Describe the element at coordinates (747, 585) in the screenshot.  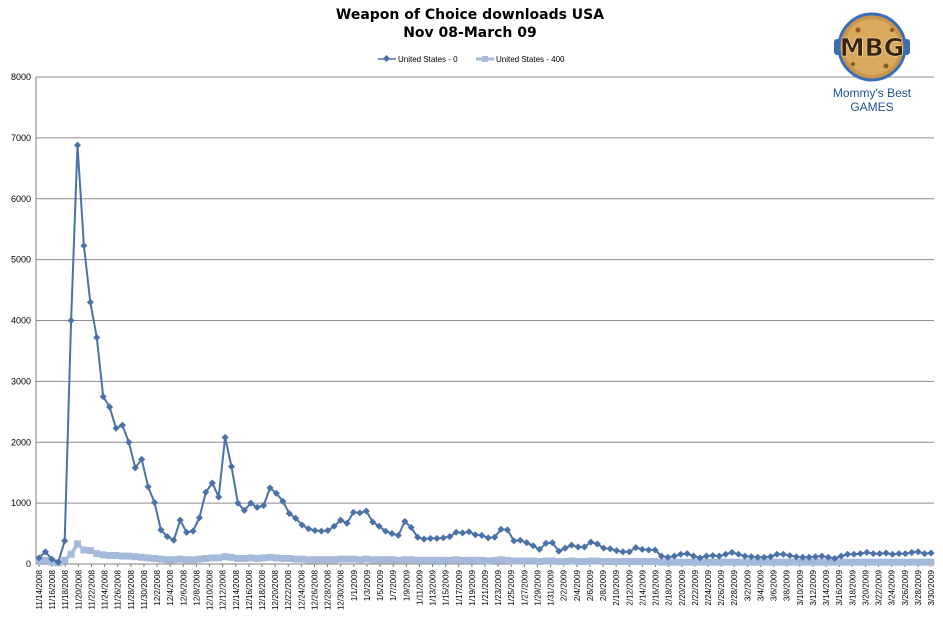
I see `x-tick-label: 3/2/2009` at that location.